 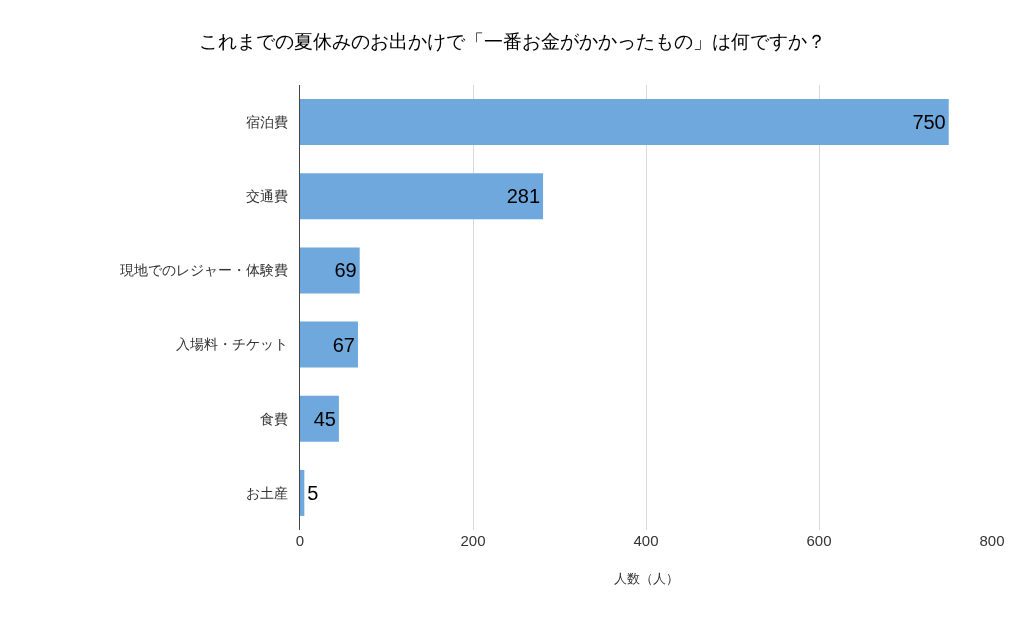 I want to click on data-label: 281, so click(x=523, y=196).